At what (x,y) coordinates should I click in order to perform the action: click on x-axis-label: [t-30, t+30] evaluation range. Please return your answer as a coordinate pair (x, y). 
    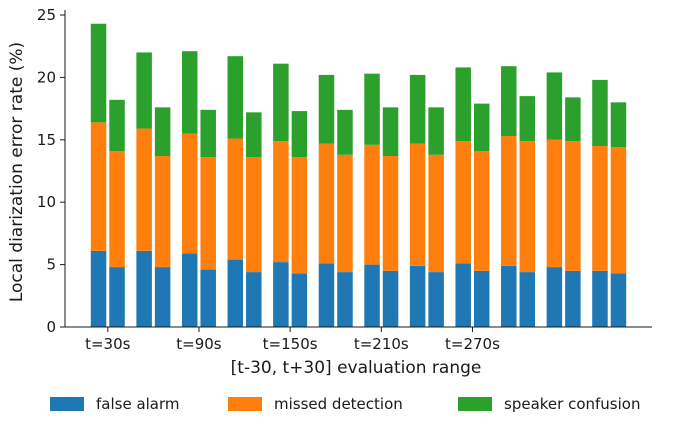
    Looking at the image, I should click on (356, 368).